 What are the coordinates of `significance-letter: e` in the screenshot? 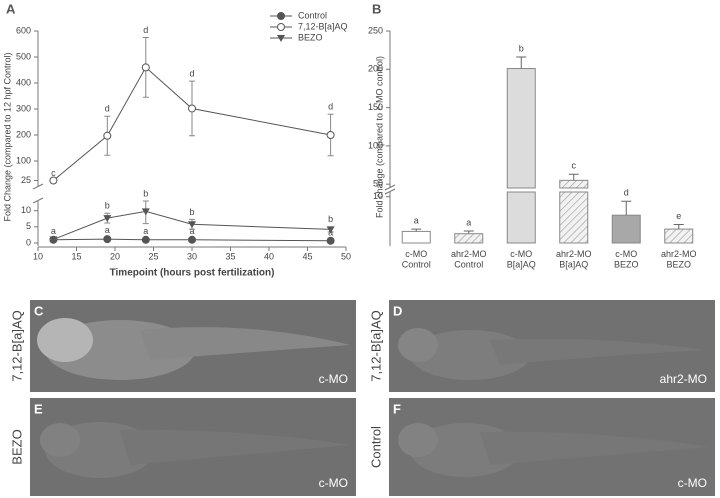 It's located at (678, 216).